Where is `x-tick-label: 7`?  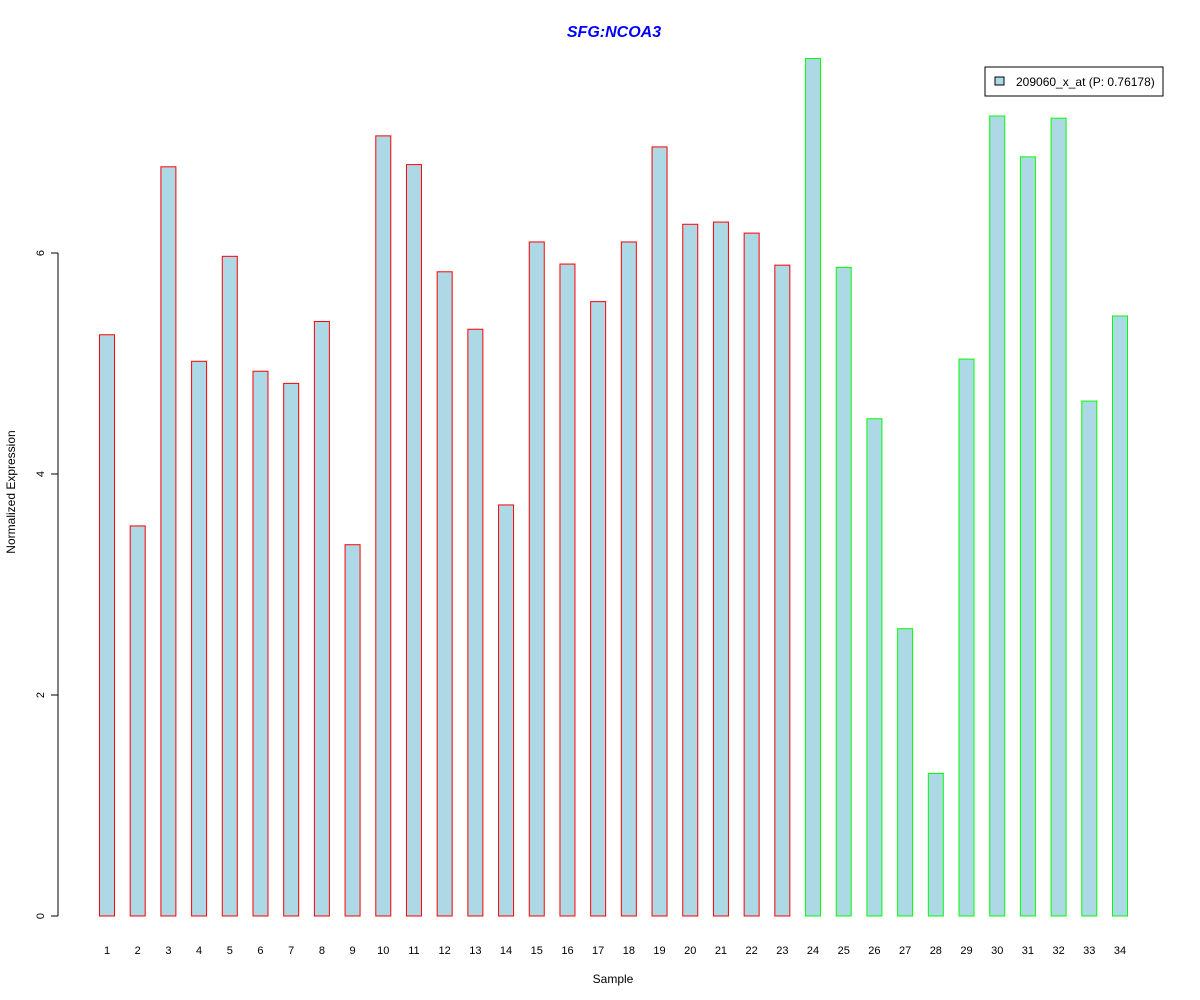
x-tick-label: 7 is located at coordinates (291, 951).